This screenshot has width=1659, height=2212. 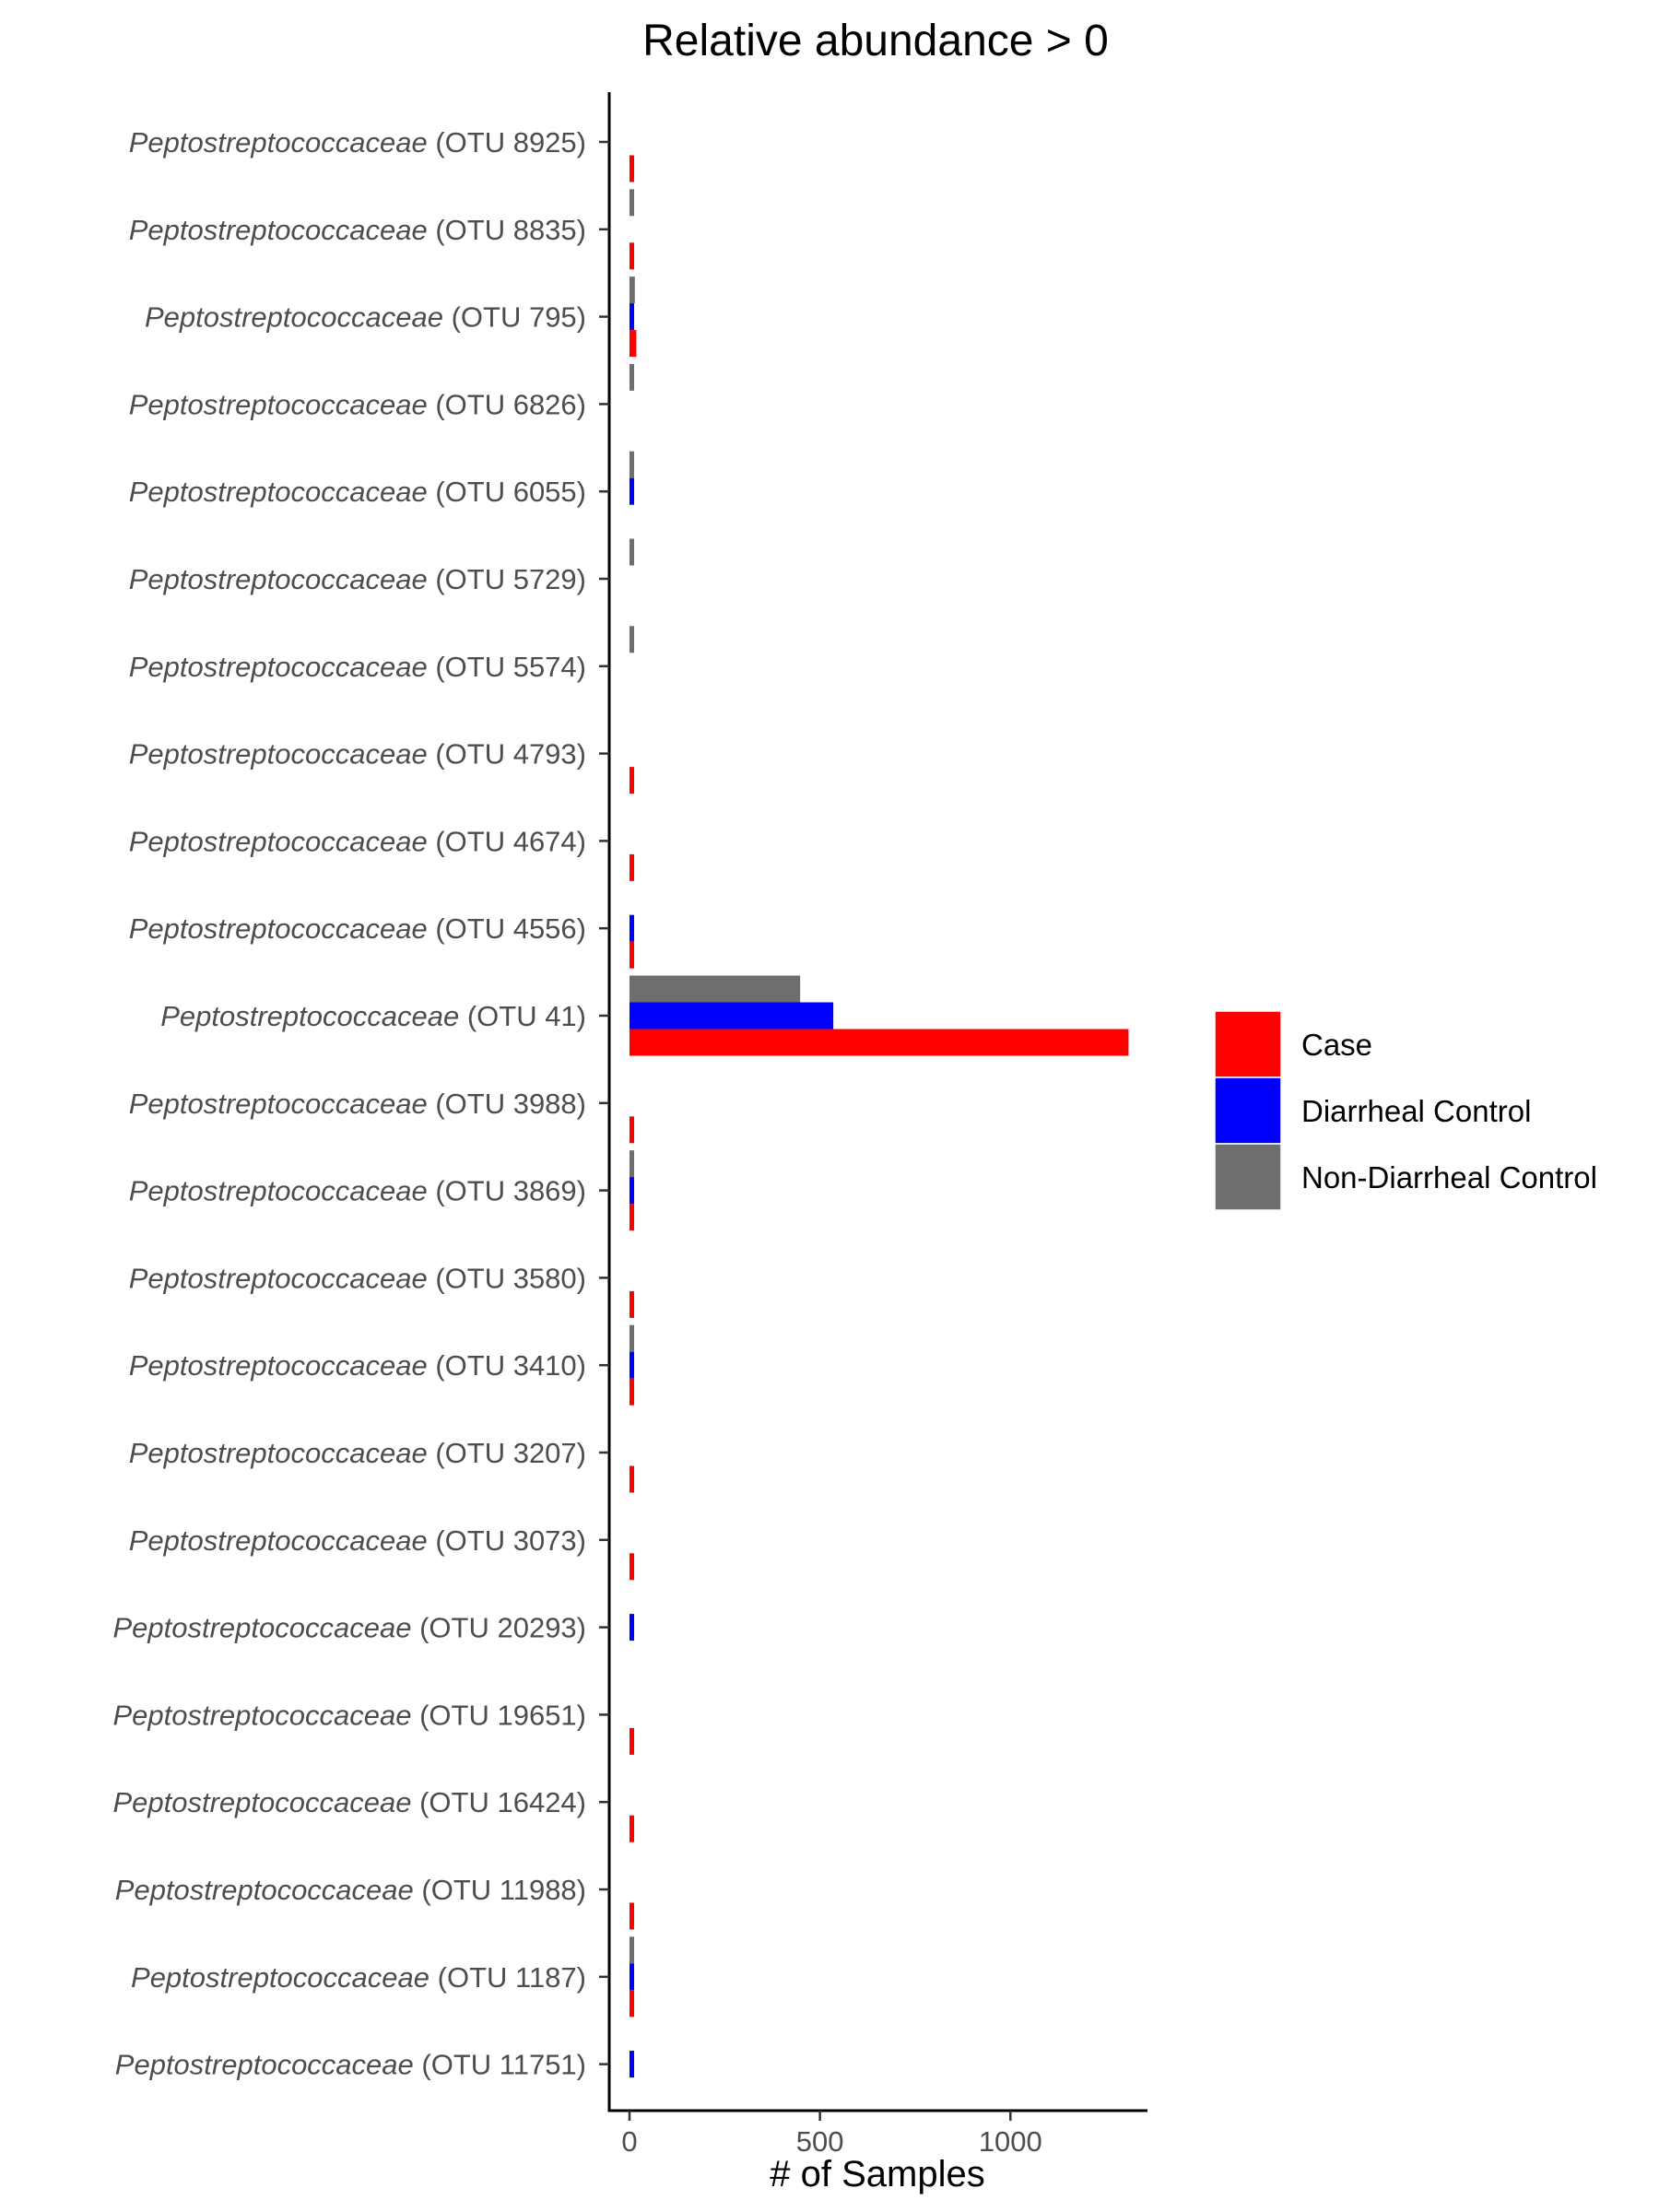 I want to click on y-tick-label: Peptostreptococcaceae (OTU 795), so click(x=365, y=317).